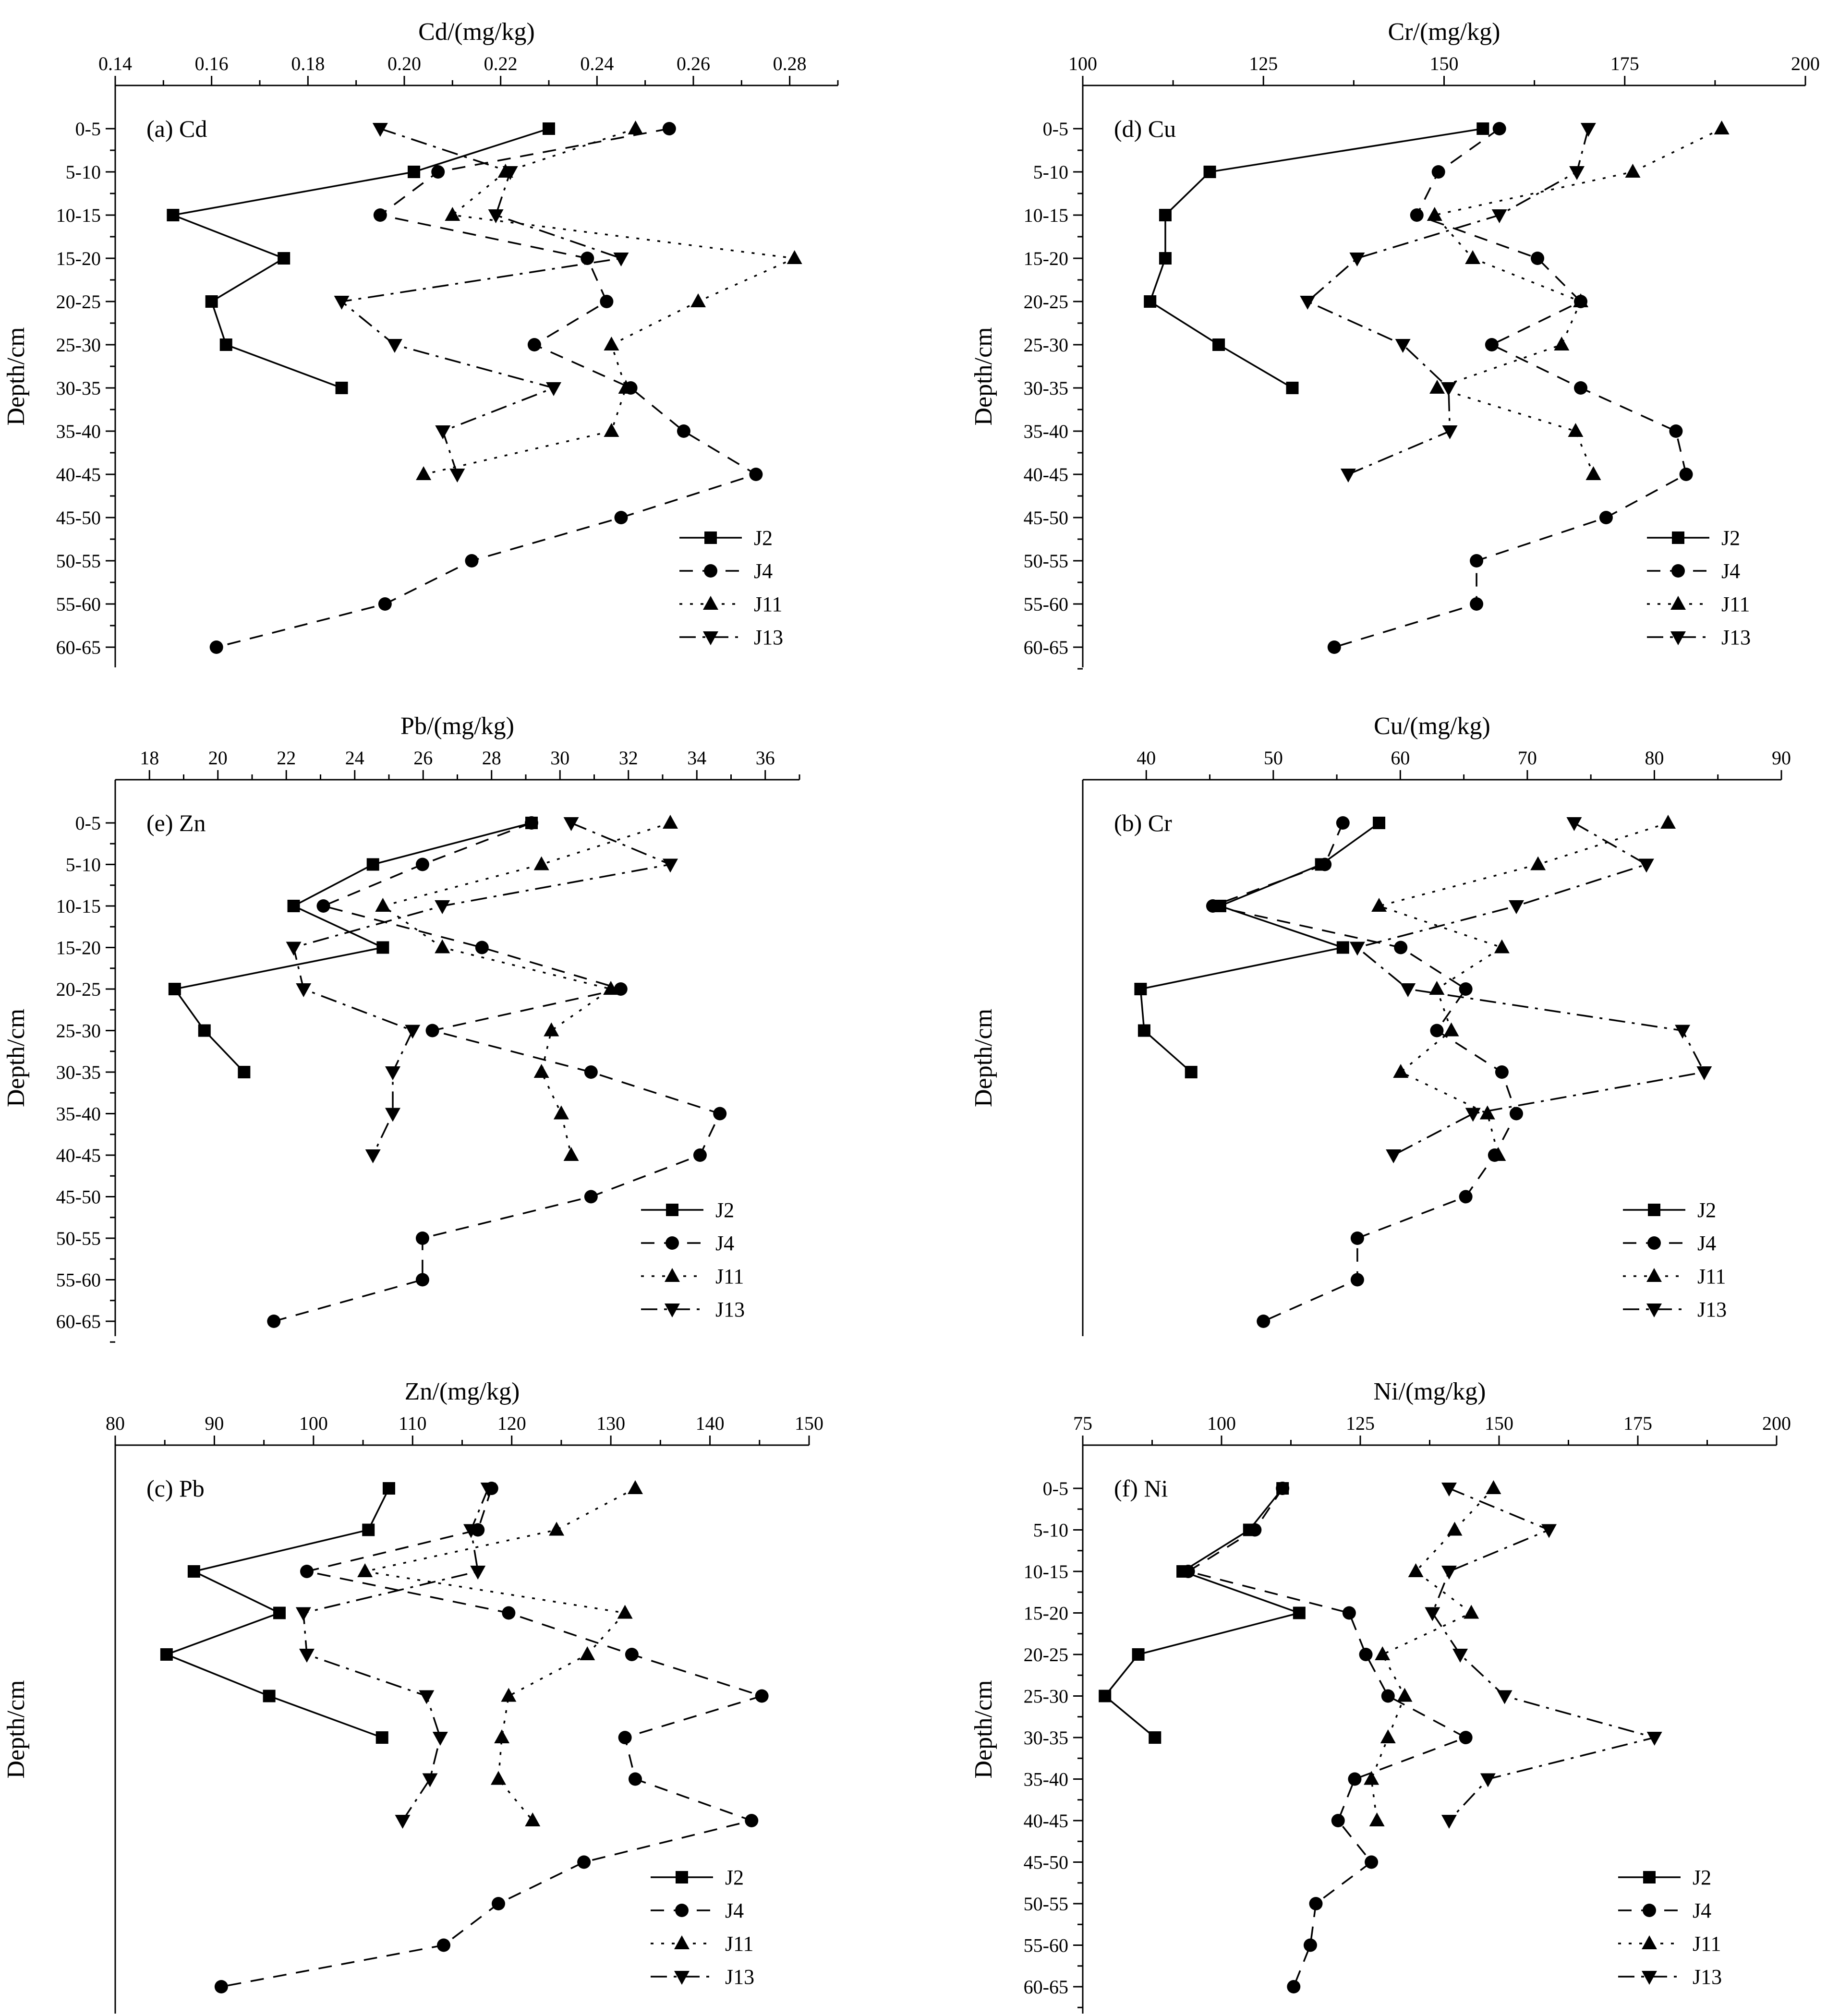 The image size is (1827, 2016). Describe the element at coordinates (423, 758) in the screenshot. I see `x-tick-label: 26` at that location.